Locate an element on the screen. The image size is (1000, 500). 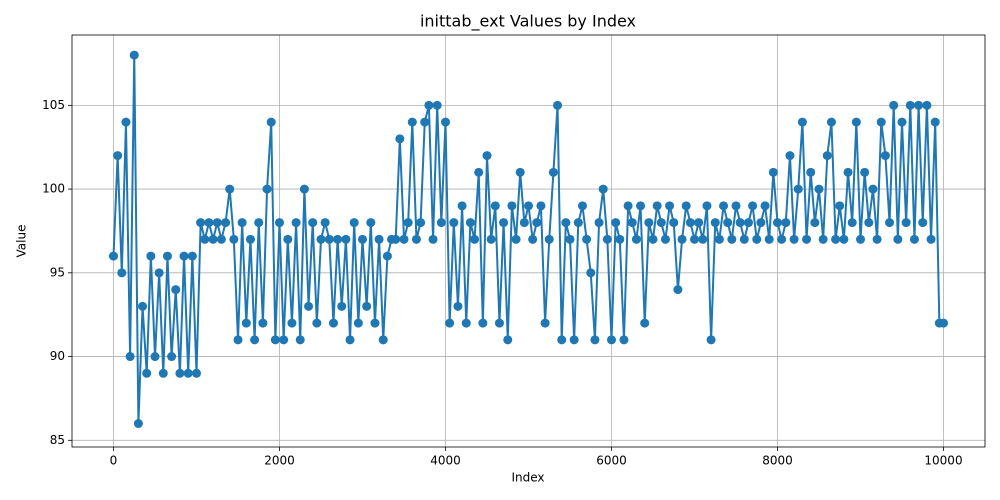
y-tick-label: 100 is located at coordinates (53, 189).